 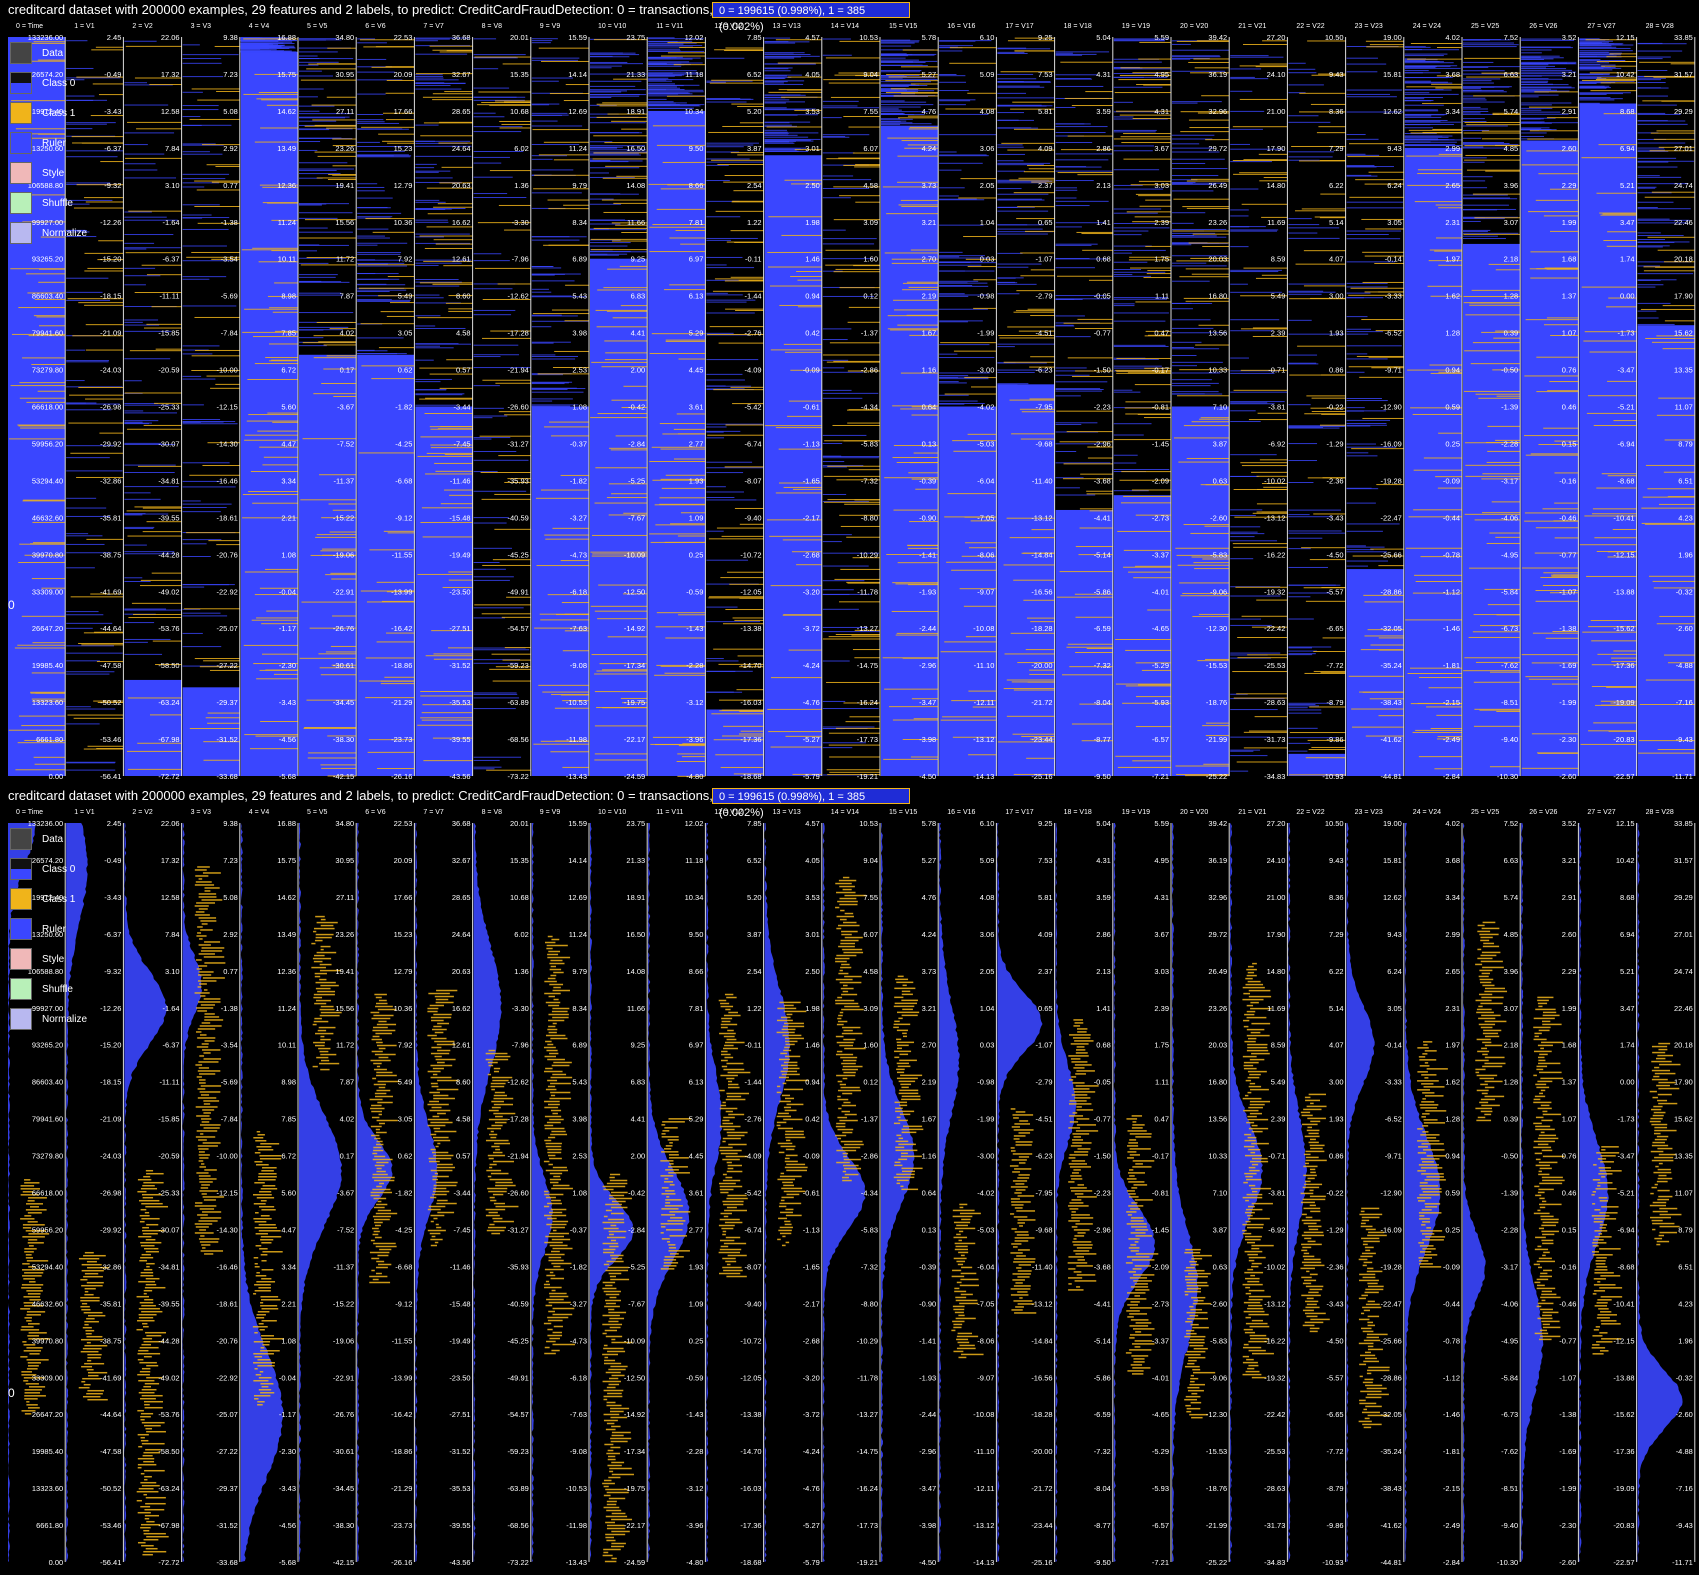 I want to click on tick-label: 1.68, so click(x=1569, y=259).